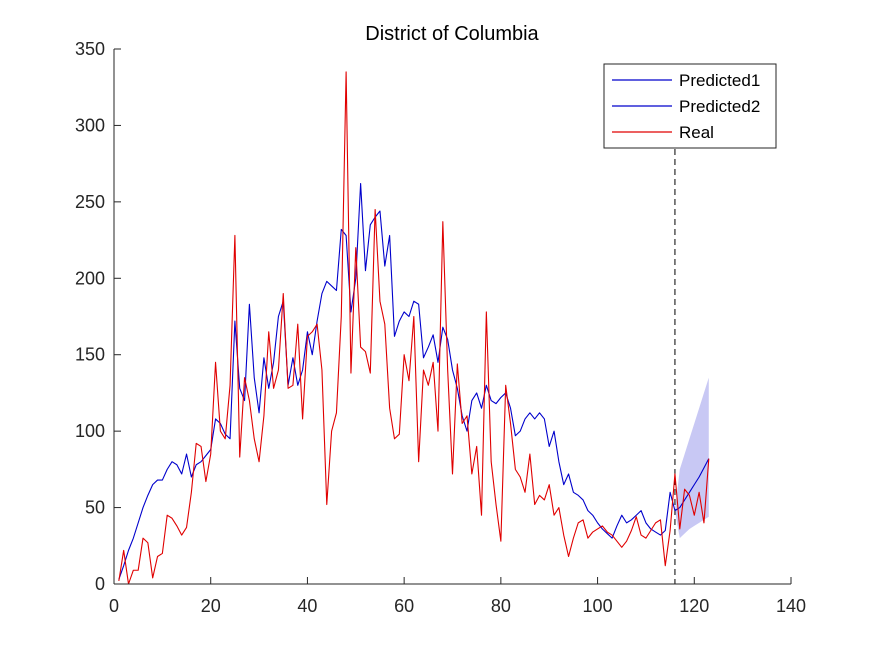  What do you see at coordinates (90, 278) in the screenshot?
I see `y-tick-label: 200` at bounding box center [90, 278].